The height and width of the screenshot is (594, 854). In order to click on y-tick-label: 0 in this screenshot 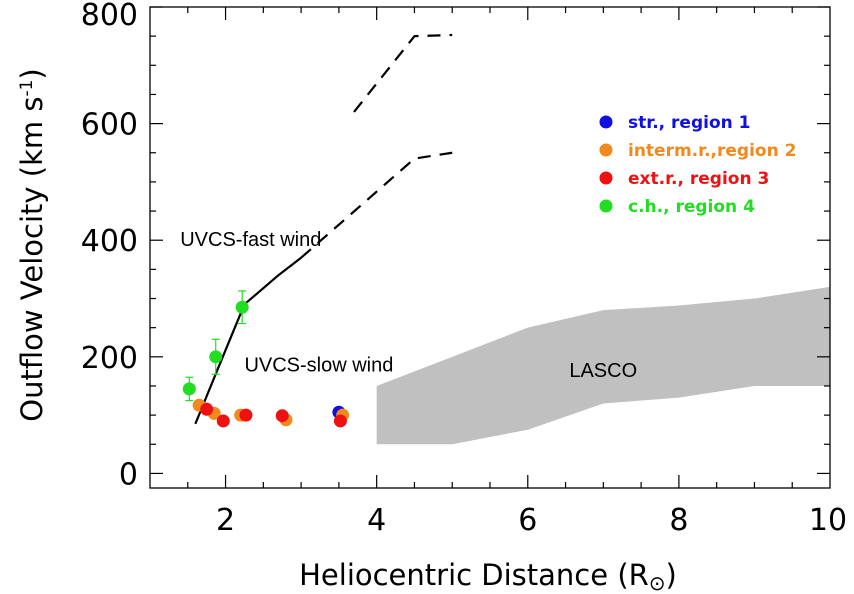, I will do `click(128, 474)`.